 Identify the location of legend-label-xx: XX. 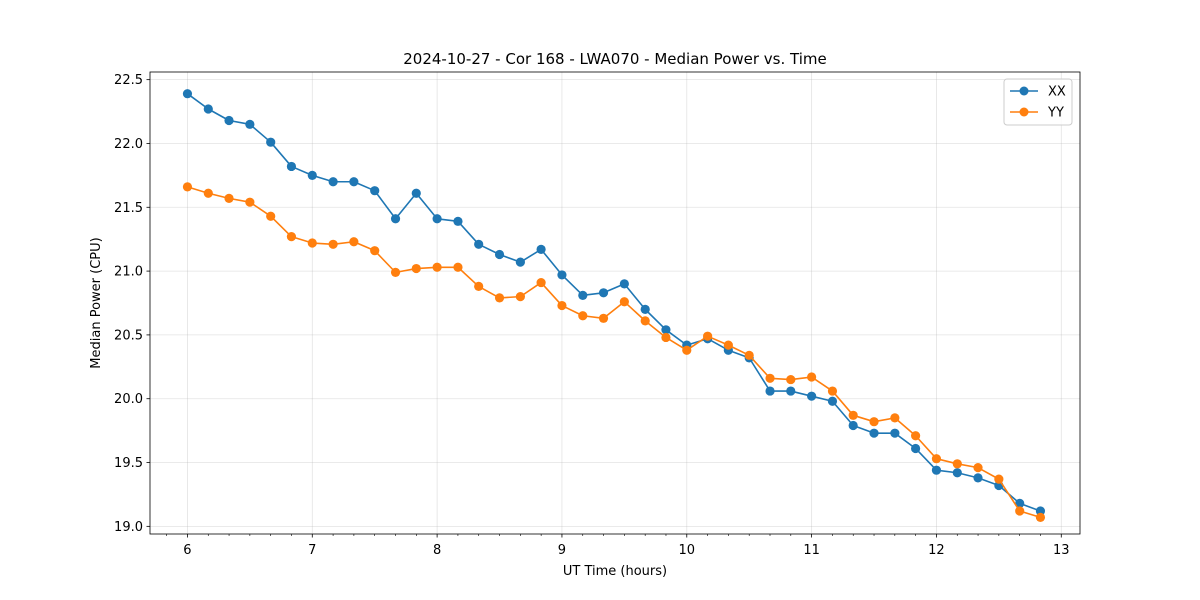
(1057, 92).